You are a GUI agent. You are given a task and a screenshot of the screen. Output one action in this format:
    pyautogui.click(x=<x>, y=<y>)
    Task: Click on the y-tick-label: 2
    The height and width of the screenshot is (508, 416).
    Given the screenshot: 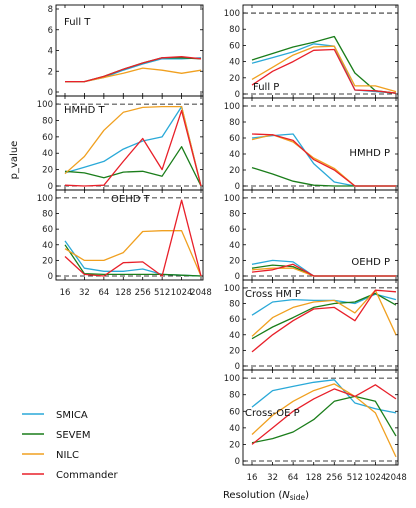 What is the action you would take?
    pyautogui.click(x=50, y=72)
    